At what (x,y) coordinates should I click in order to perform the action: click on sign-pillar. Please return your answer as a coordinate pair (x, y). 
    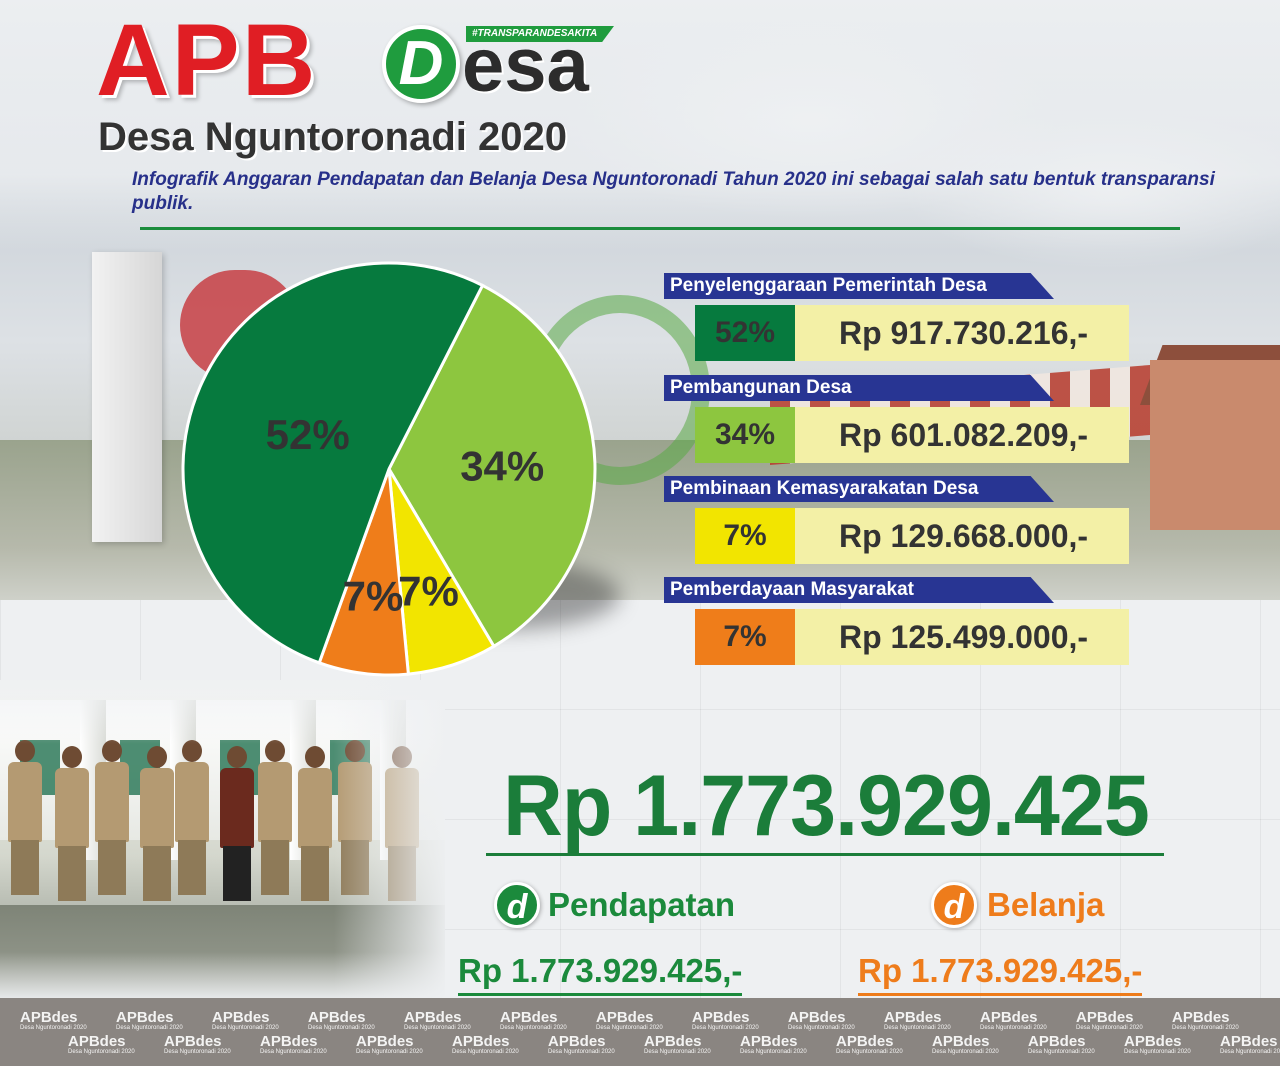
    Looking at the image, I should click on (127, 397).